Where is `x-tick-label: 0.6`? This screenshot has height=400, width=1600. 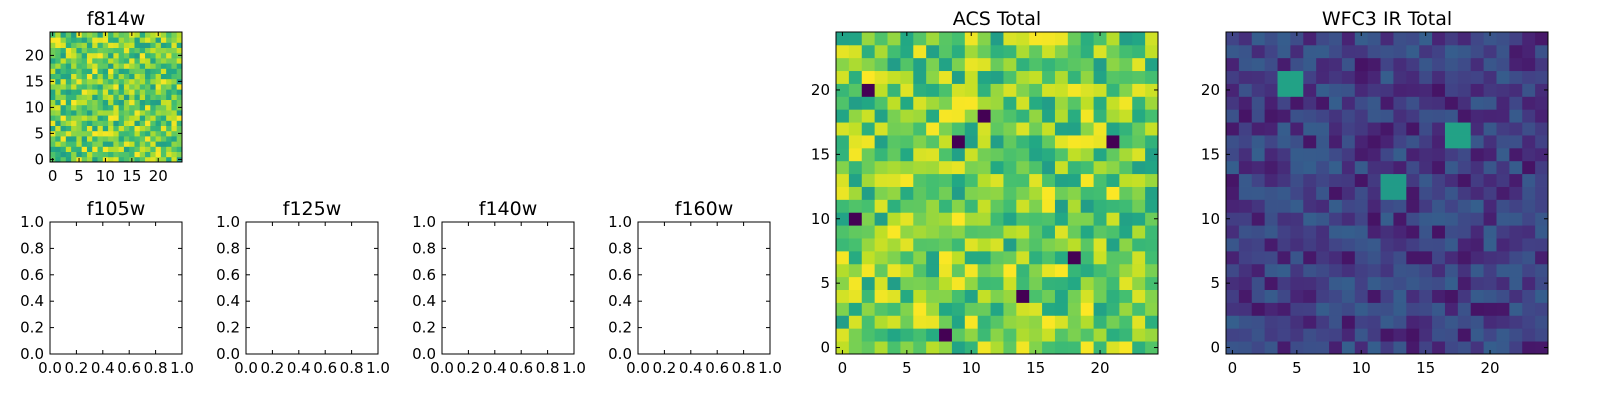
x-tick-label: 0.6 is located at coordinates (521, 368).